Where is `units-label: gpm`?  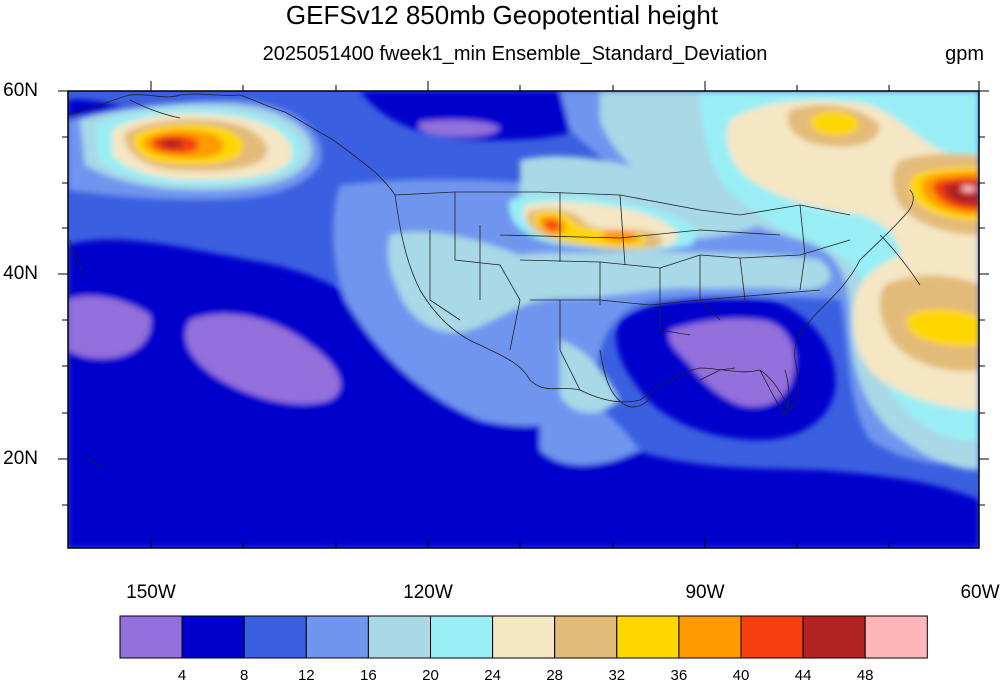
units-label: gpm is located at coordinates (964, 54).